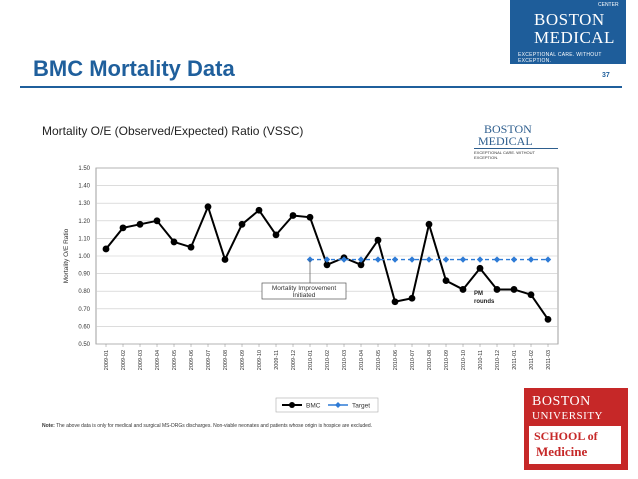  What do you see at coordinates (84, 187) in the screenshot?
I see `y-tick-label: 1.40` at bounding box center [84, 187].